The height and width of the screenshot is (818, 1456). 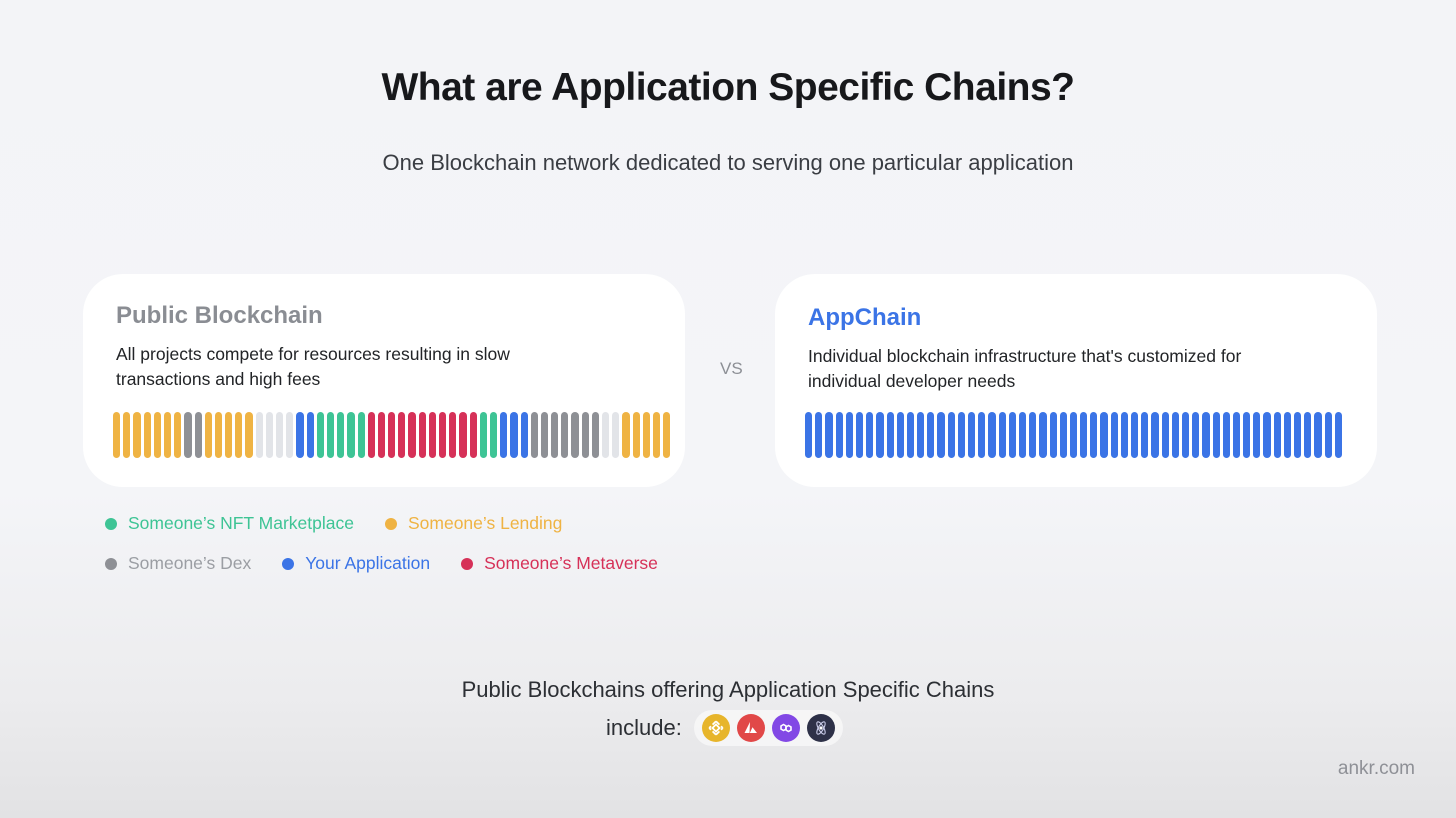 I want to click on legend-item-nft: Someone’s NFT Marketplace, so click(x=229, y=523).